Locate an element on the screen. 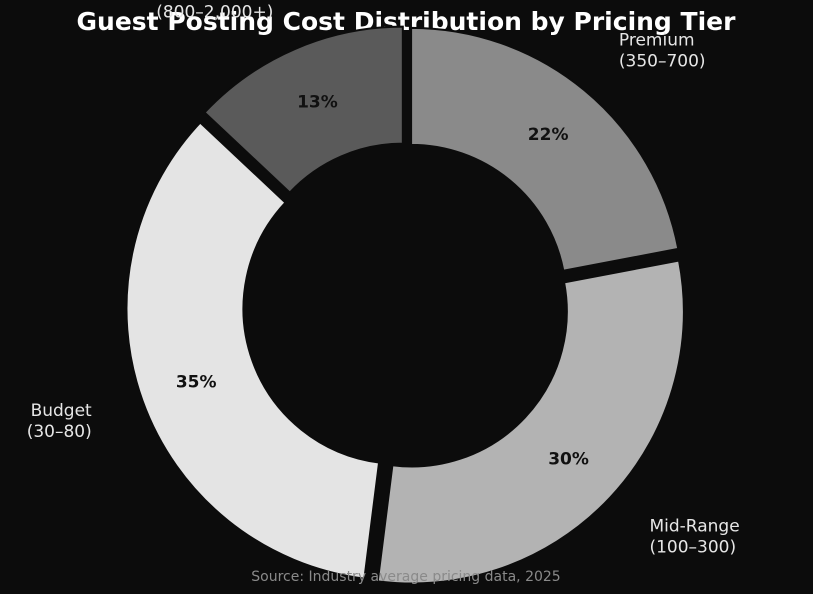 Image resolution: width=813 pixels, height=594 pixels. slice-authority is located at coordinates (303, 109).